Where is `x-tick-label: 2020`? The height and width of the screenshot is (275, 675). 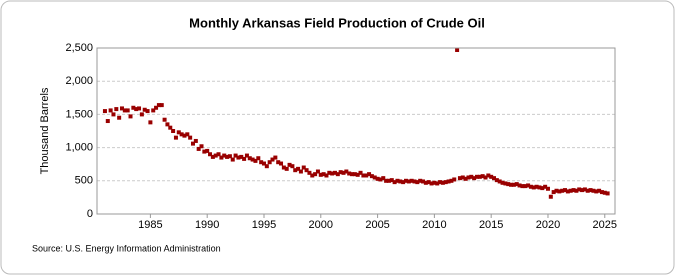
x-tick-label: 2020 is located at coordinates (548, 225).